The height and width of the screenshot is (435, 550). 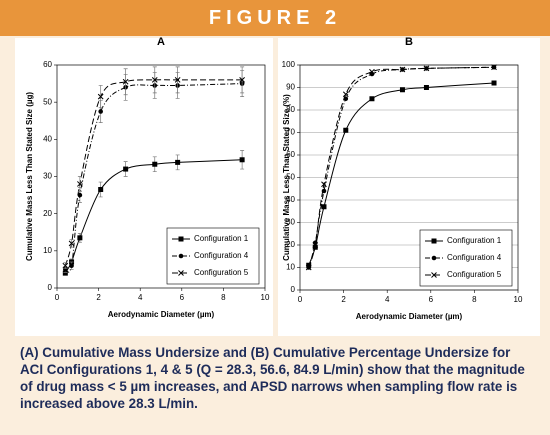 What do you see at coordinates (161, 42) in the screenshot?
I see `chart-title: A` at bounding box center [161, 42].